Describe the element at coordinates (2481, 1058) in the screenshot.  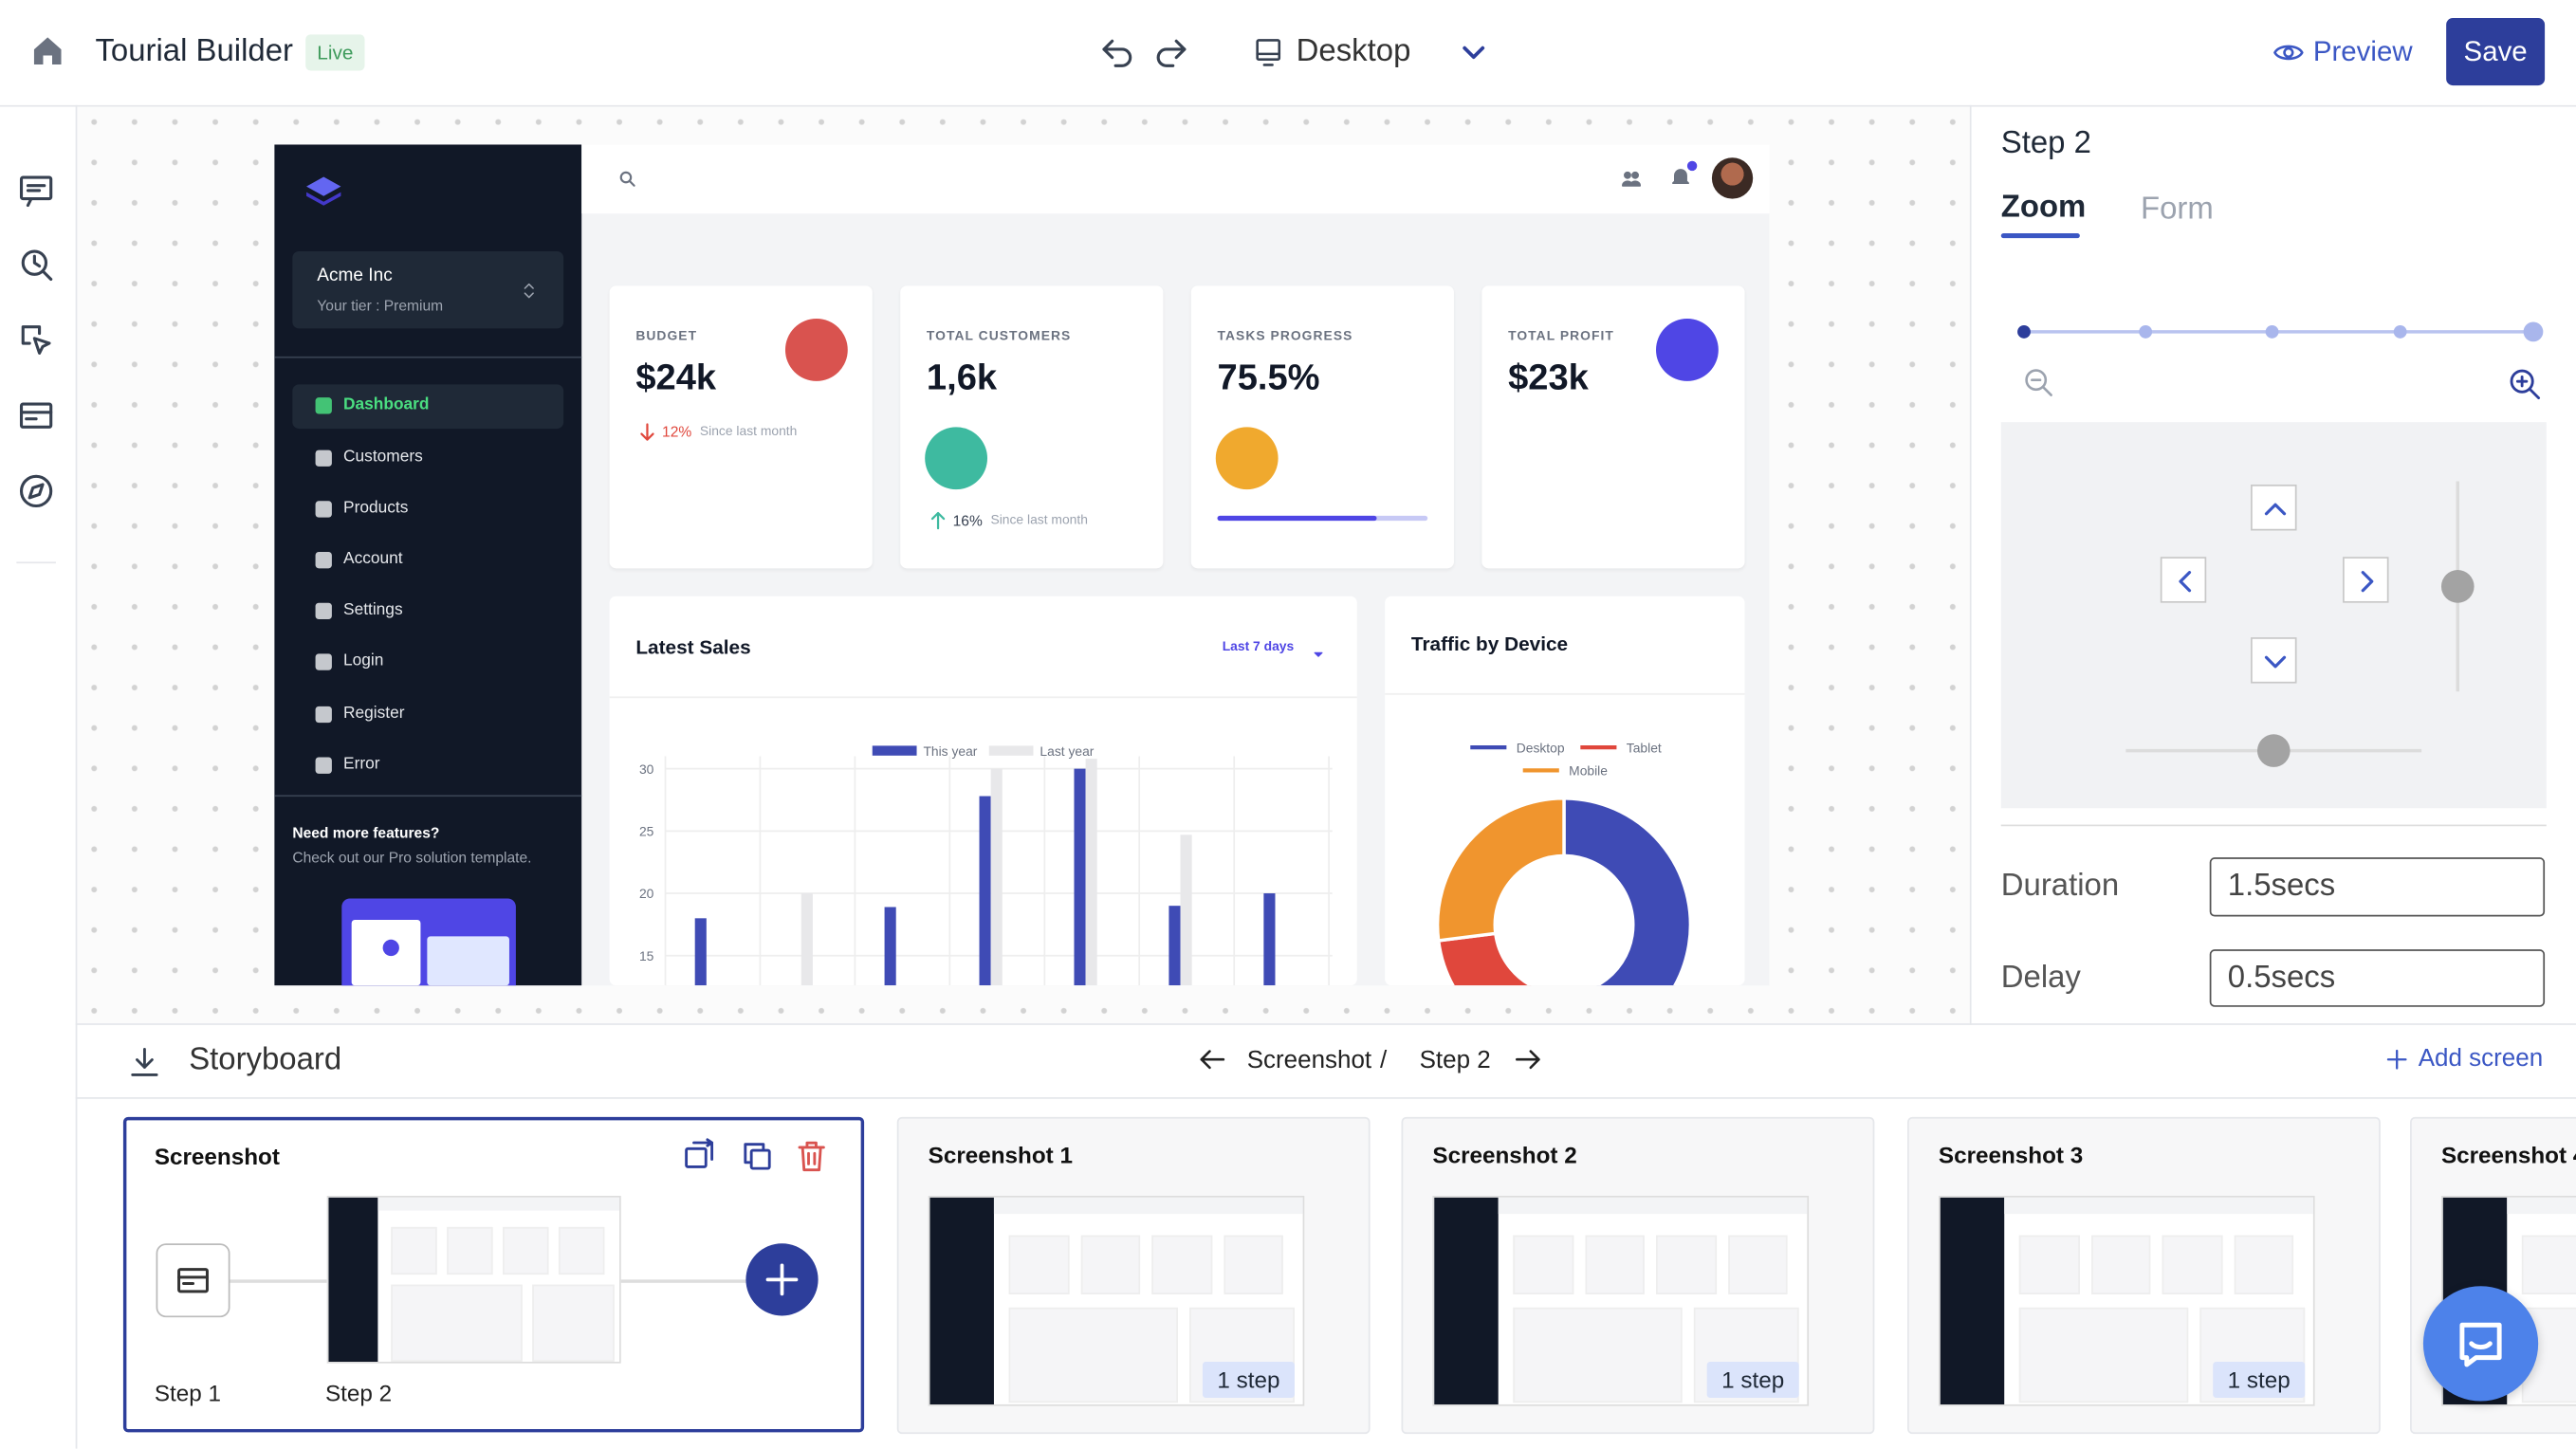
I see `add-screen: Add screen` at that location.